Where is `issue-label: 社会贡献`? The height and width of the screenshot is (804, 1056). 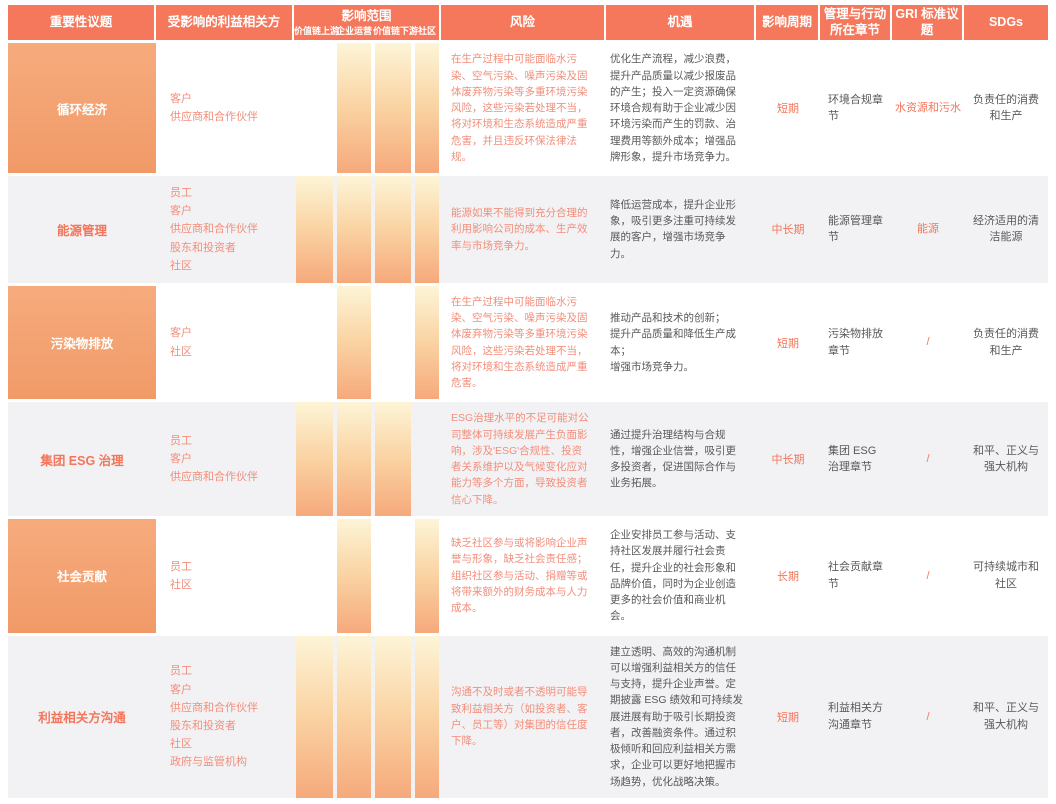 issue-label: 社会贡献 is located at coordinates (82, 576).